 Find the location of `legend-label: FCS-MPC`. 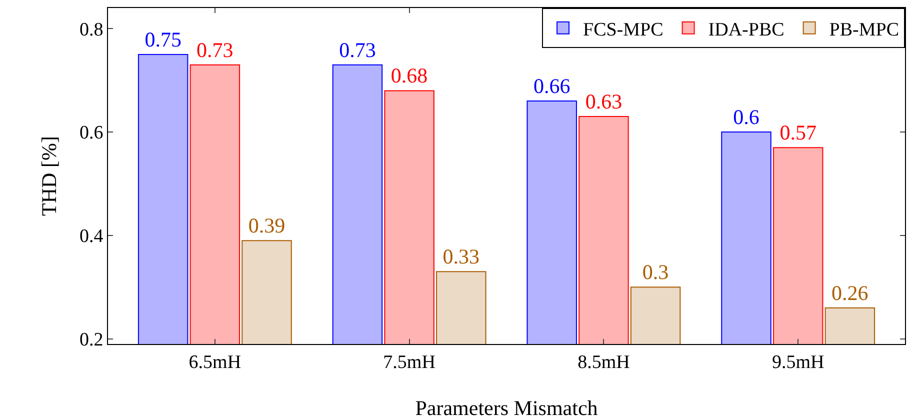

legend-label: FCS-MPC is located at coordinates (623, 29).